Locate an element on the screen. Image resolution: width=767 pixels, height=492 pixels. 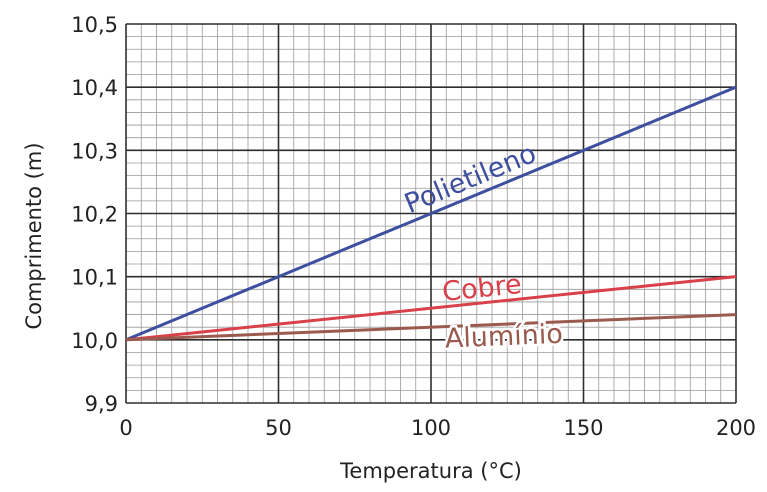
y-tick-label: 10,2 is located at coordinates (94, 215).